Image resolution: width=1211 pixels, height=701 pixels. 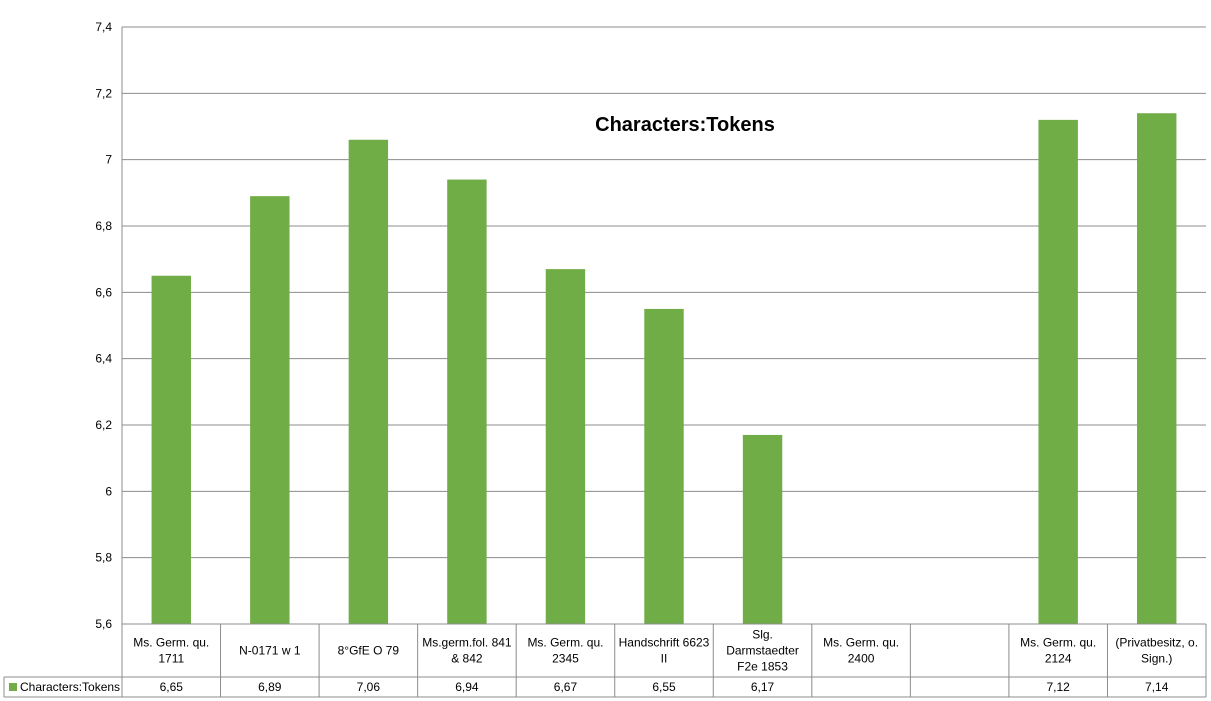 What do you see at coordinates (565, 659) in the screenshot?
I see `x-tick-label: 2345` at bounding box center [565, 659].